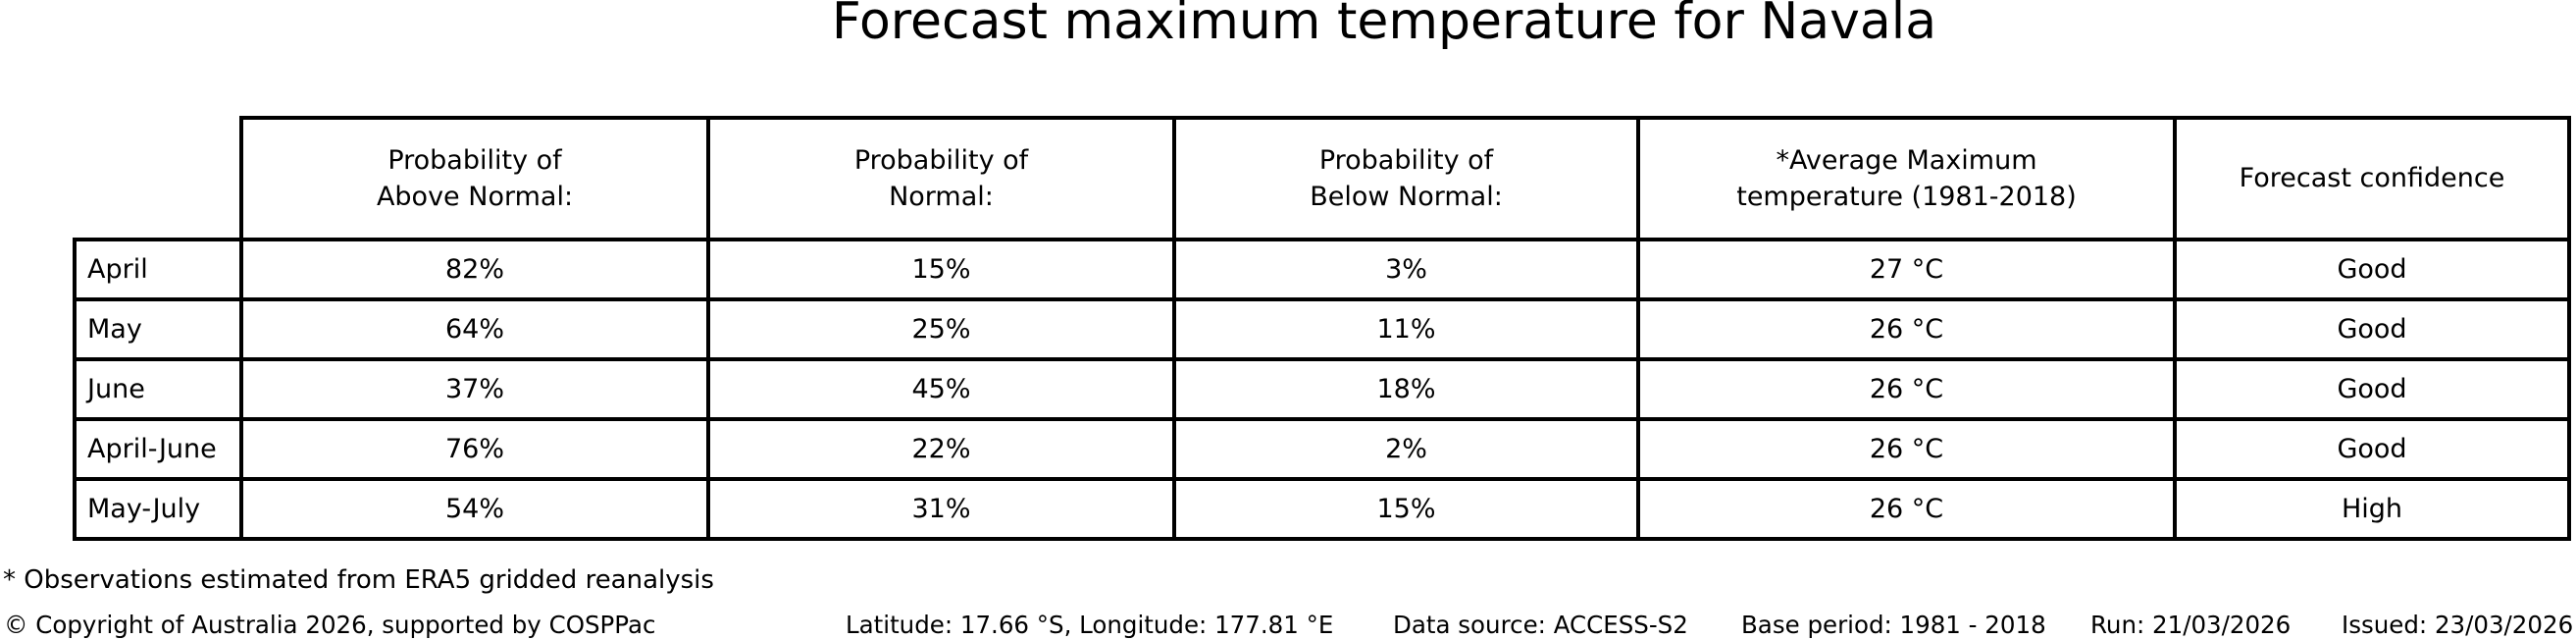  What do you see at coordinates (941, 178) in the screenshot?
I see `header-normal: Probability of Normal:` at bounding box center [941, 178].